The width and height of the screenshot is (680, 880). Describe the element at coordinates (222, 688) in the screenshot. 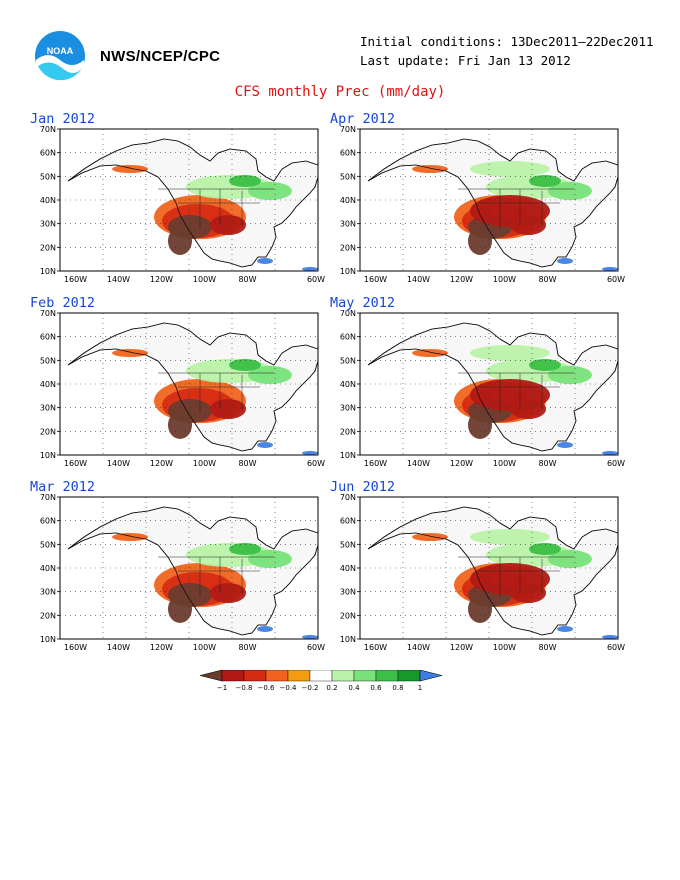

I see `legend-label: −1` at that location.